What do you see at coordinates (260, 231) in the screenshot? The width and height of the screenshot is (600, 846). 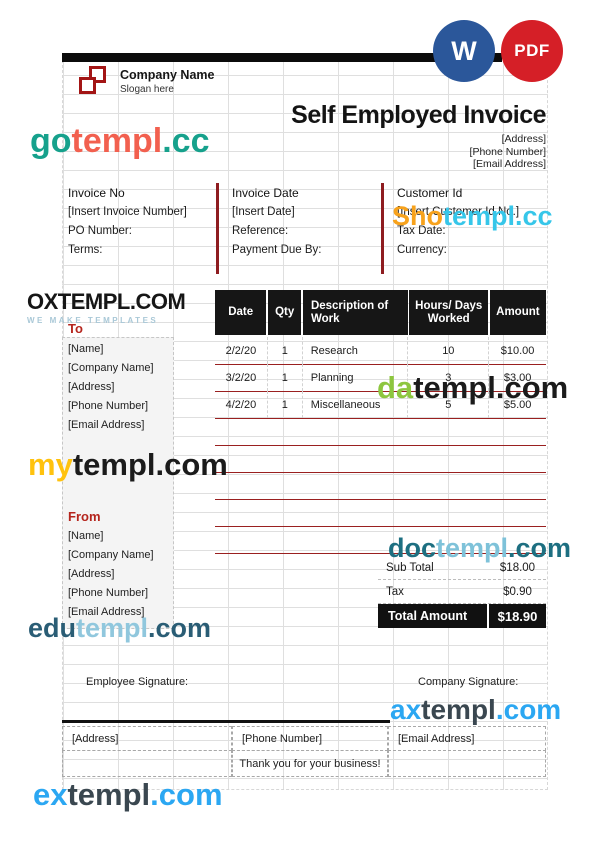 I see `reference-label: Reference:` at bounding box center [260, 231].